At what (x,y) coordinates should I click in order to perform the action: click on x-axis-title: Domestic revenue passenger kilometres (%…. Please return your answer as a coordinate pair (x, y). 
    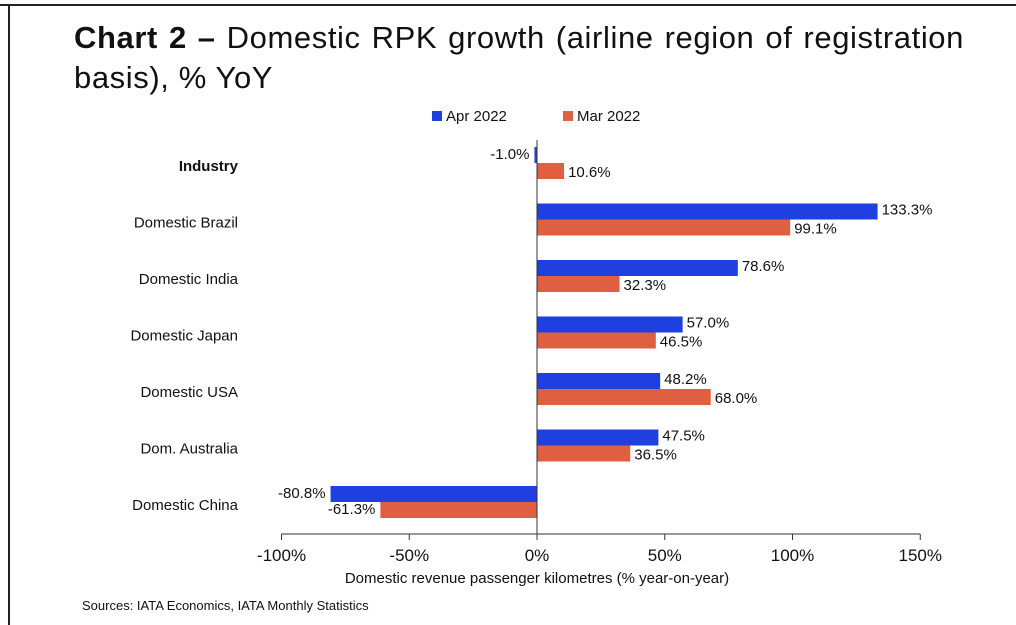
    Looking at the image, I should click on (537, 578).